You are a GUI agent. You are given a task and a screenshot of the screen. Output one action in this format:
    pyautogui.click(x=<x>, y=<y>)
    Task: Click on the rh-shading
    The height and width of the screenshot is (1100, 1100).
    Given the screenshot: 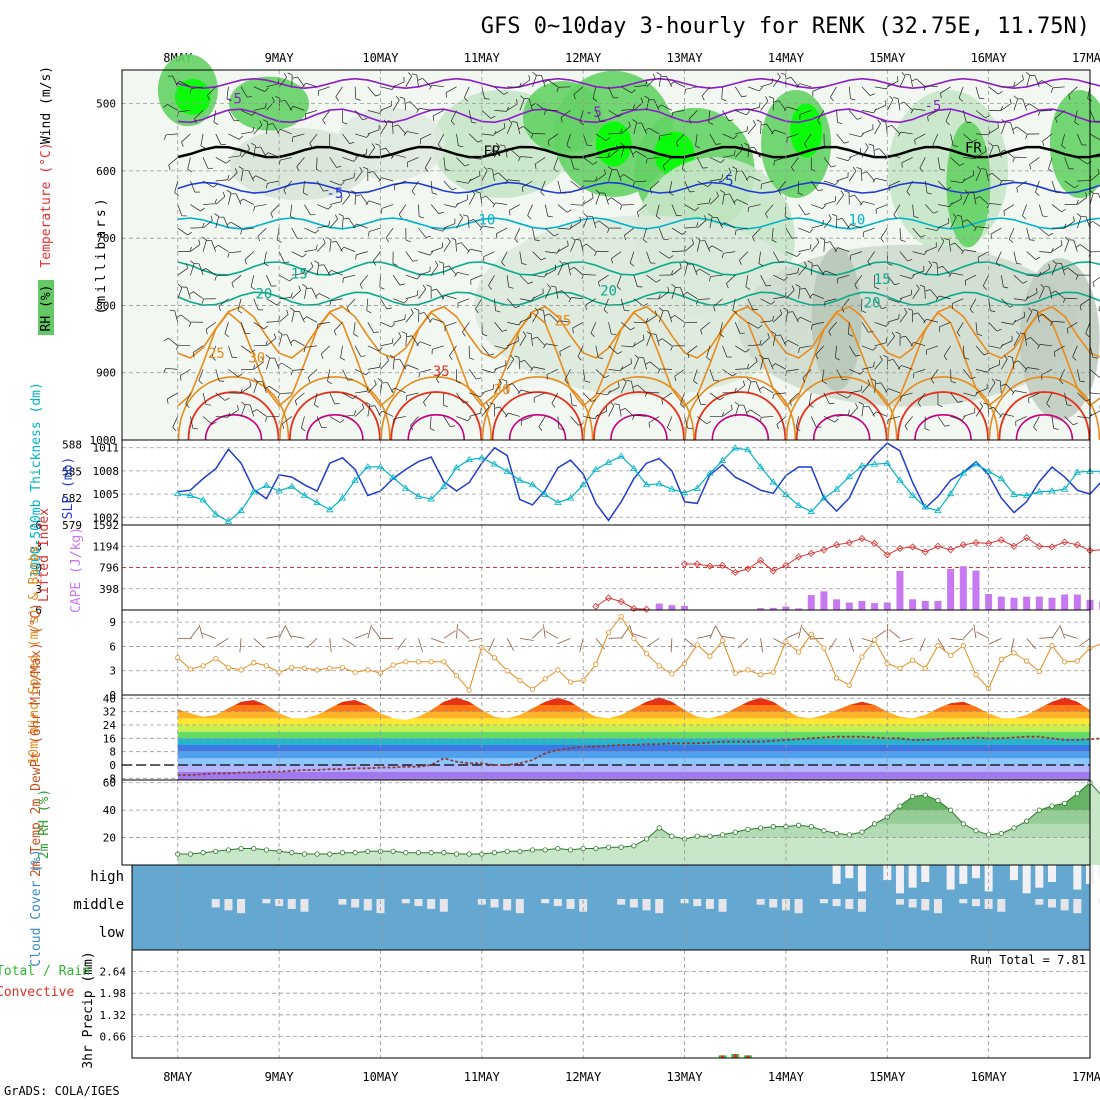 What is the action you would take?
    pyautogui.click(x=268, y=103)
    